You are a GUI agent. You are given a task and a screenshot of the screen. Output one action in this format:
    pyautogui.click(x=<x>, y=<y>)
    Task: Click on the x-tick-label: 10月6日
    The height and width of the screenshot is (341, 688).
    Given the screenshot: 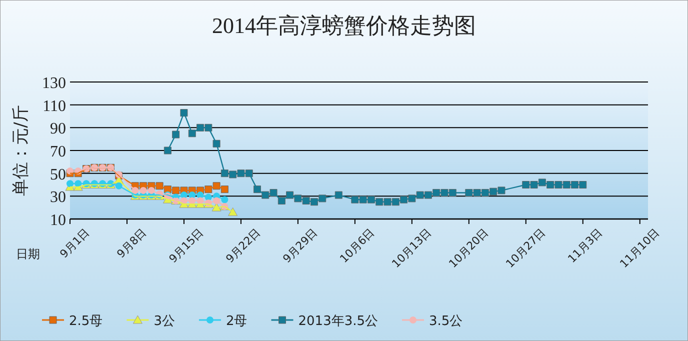 What is the action you would take?
    pyautogui.click(x=357, y=246)
    